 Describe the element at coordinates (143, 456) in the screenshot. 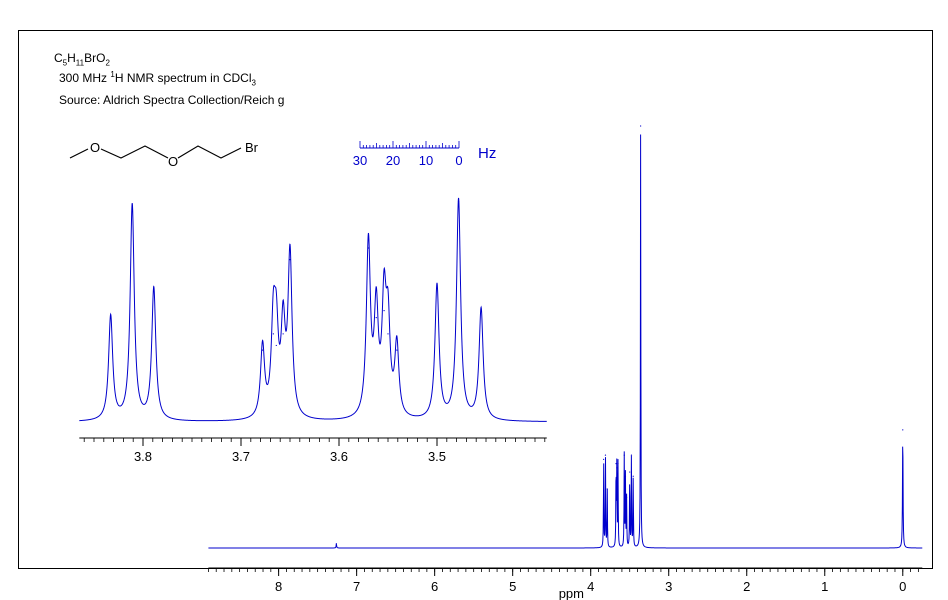

I see `inset-tick-label: 3.8` at that location.